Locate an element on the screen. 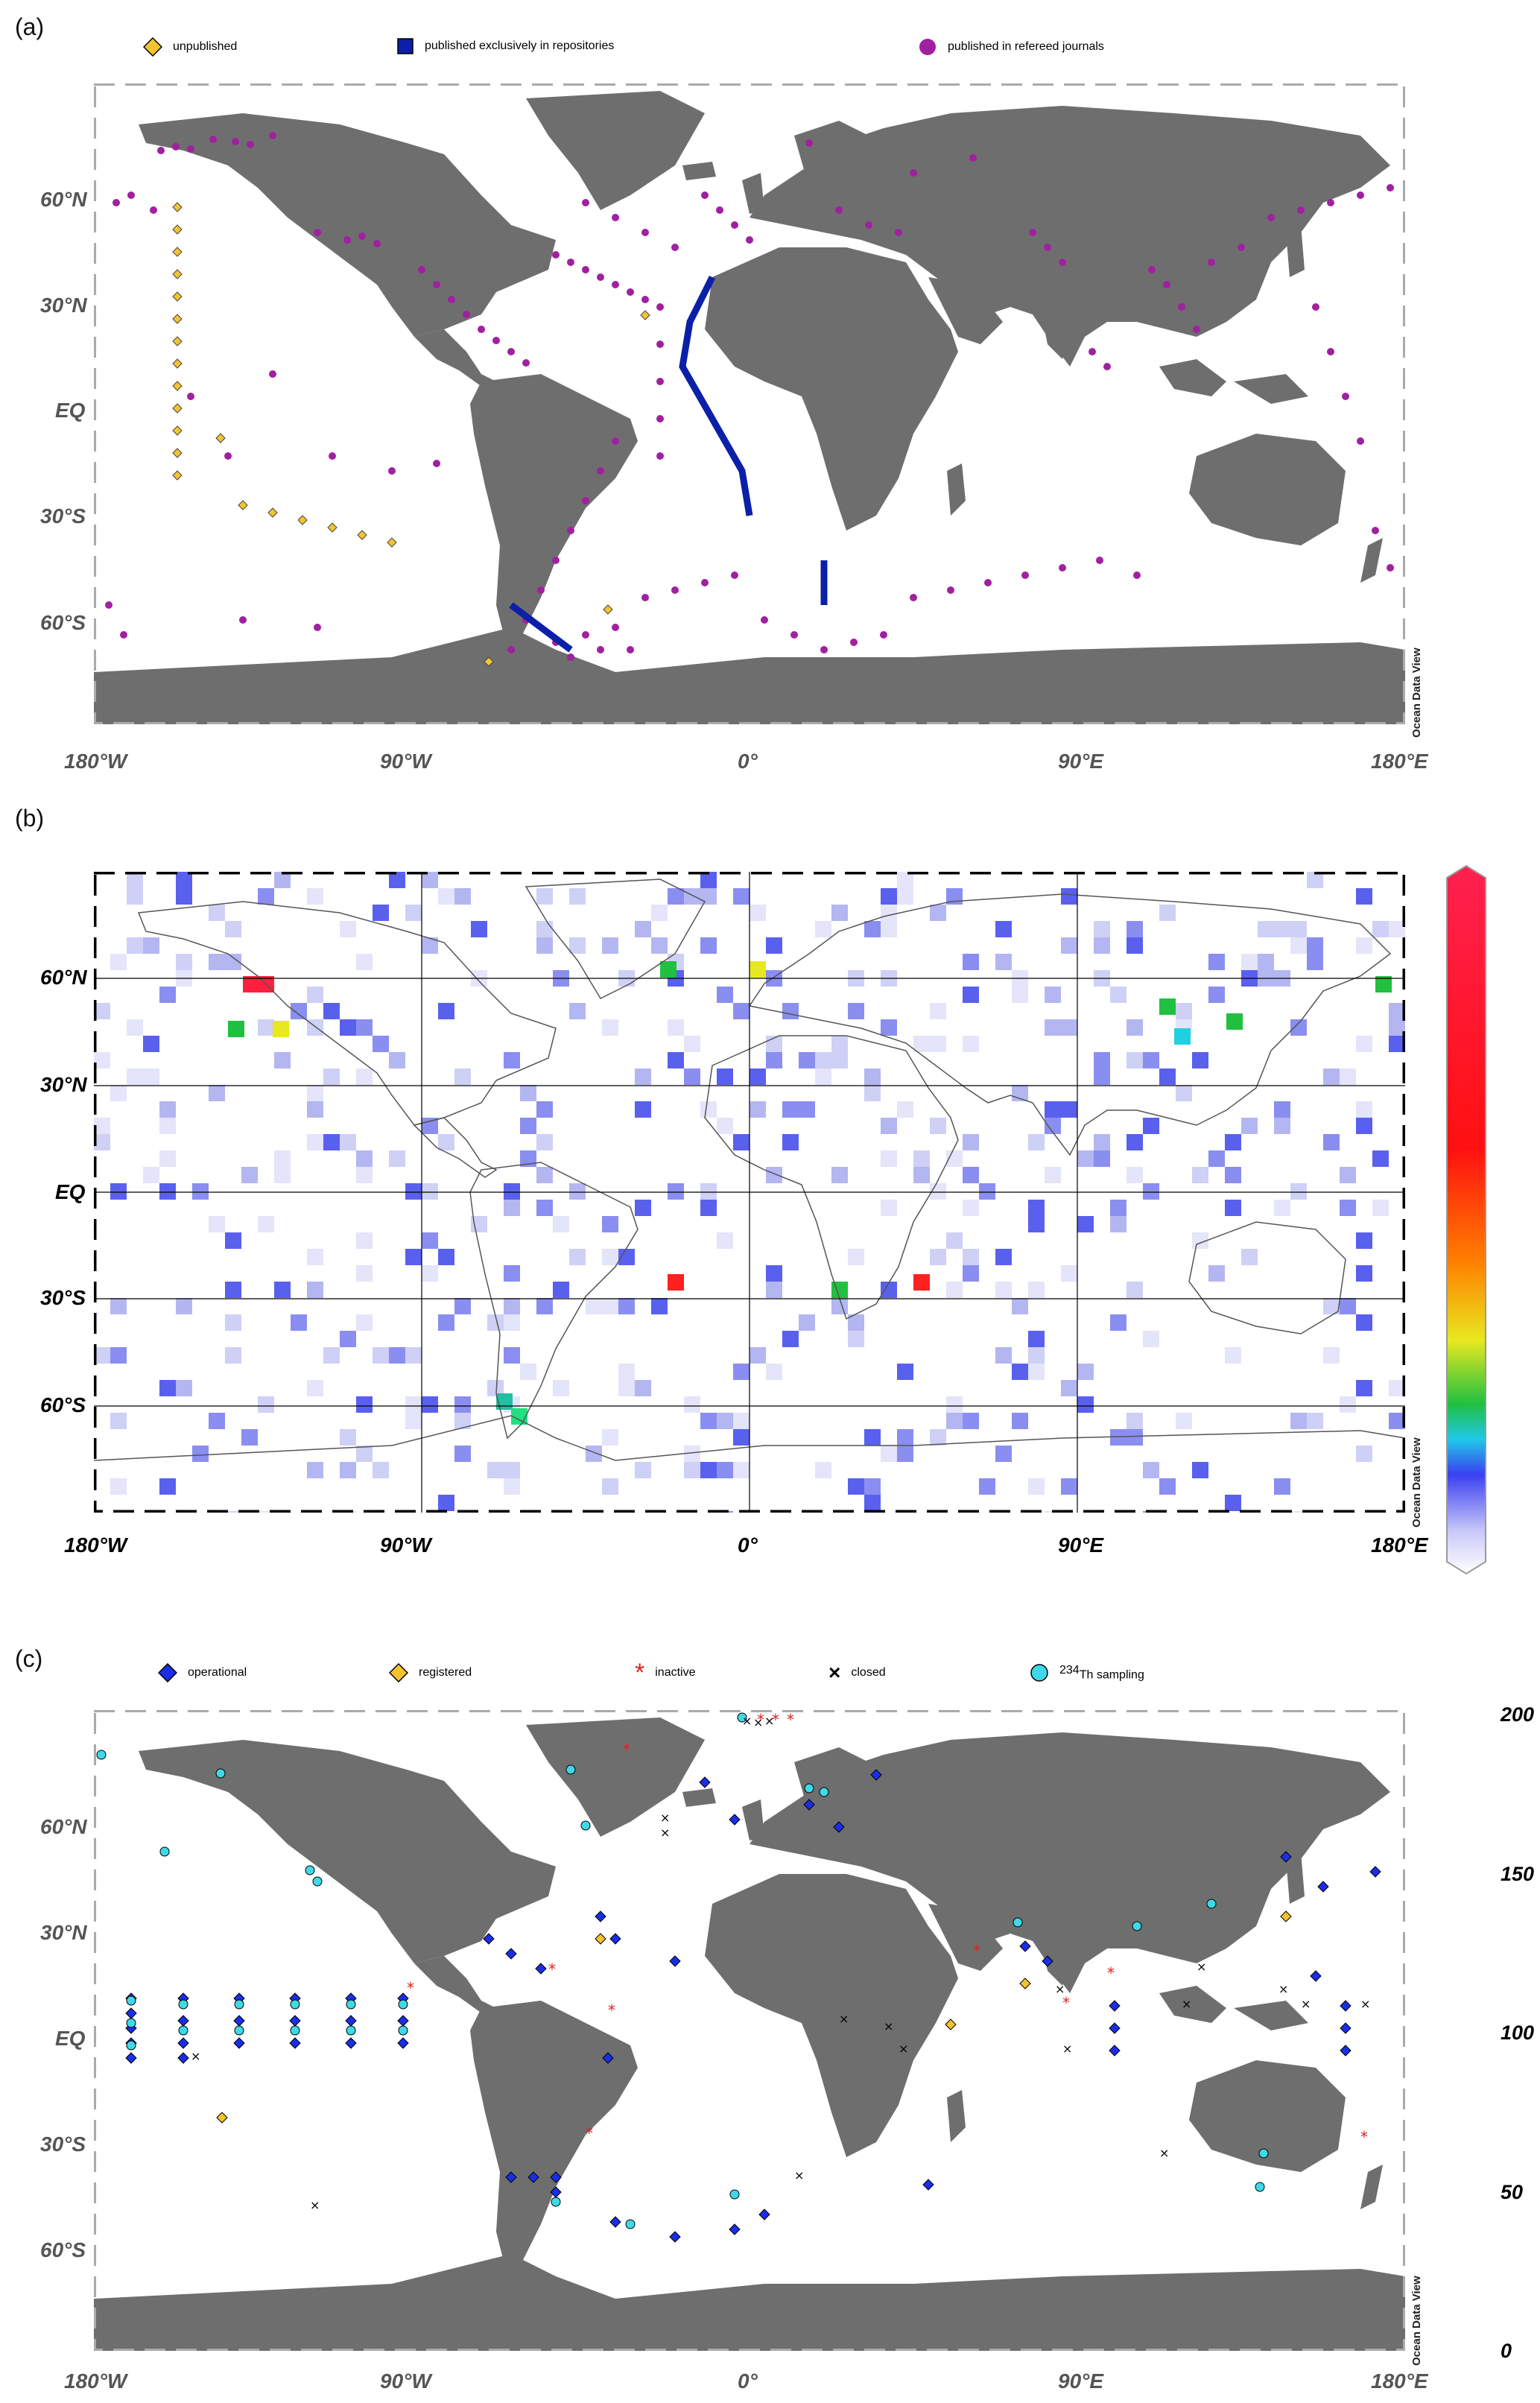 This screenshot has height=2403, width=1540. legend-label: 234Th sampling is located at coordinates (1101, 1673).